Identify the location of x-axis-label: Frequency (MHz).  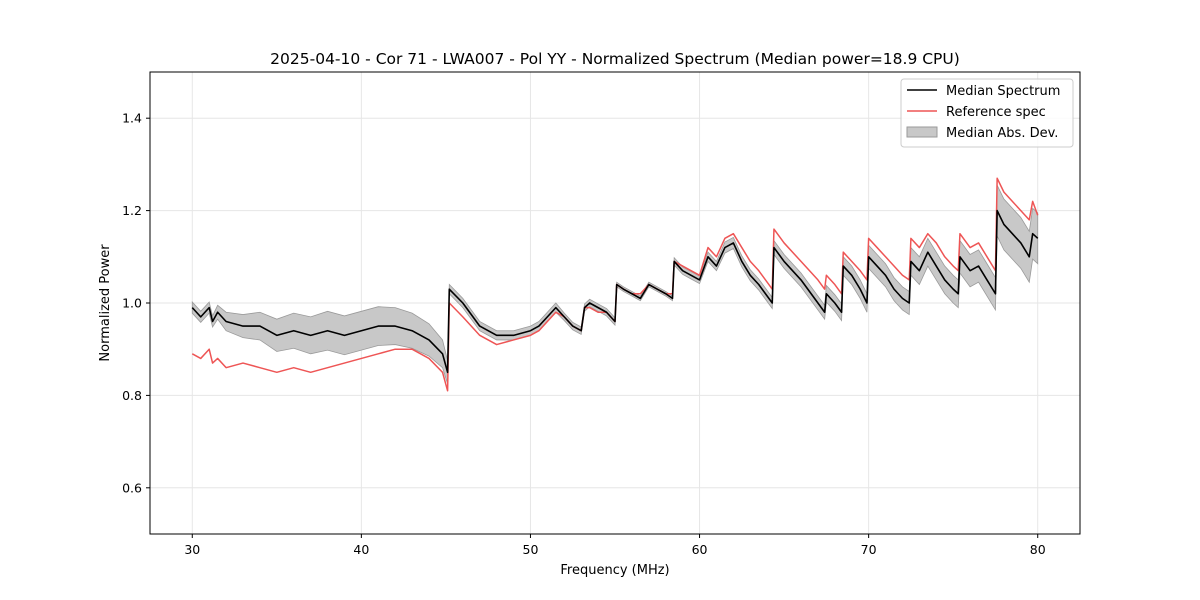
(614, 570).